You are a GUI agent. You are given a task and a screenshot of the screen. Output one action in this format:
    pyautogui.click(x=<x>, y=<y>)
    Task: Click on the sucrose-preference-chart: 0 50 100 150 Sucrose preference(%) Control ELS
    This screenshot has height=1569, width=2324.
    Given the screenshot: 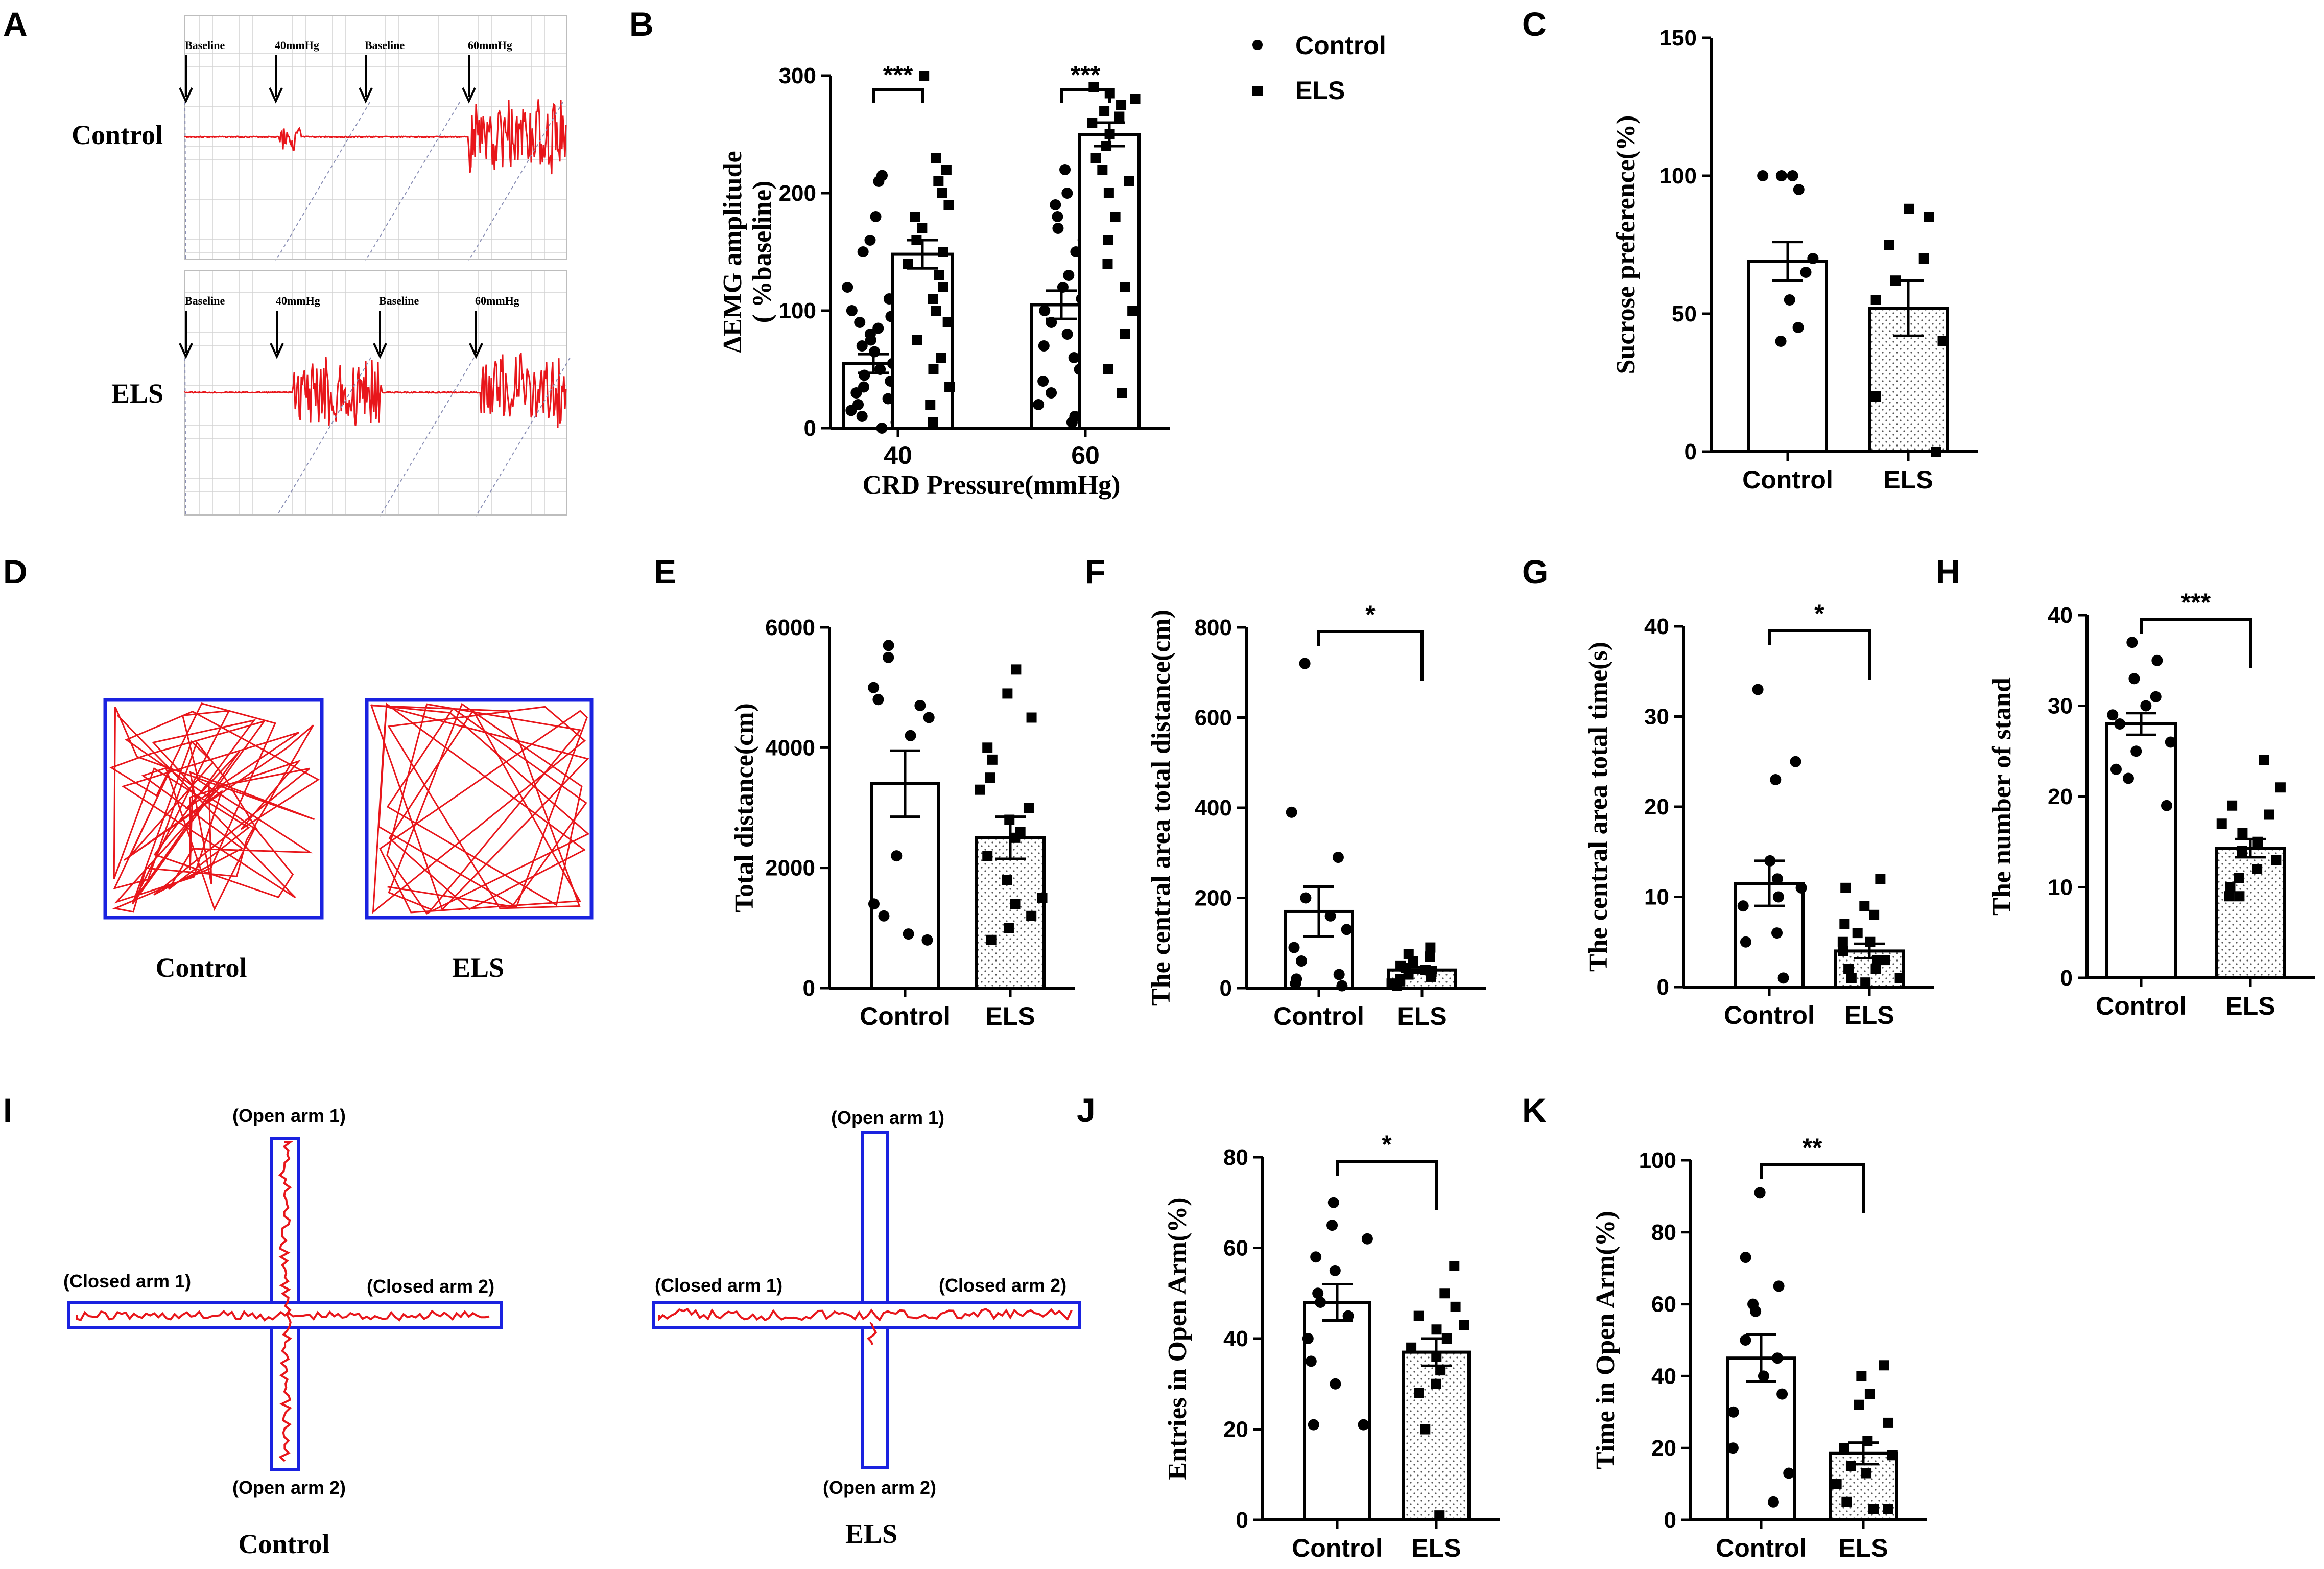 What is the action you would take?
    pyautogui.click(x=1794, y=260)
    